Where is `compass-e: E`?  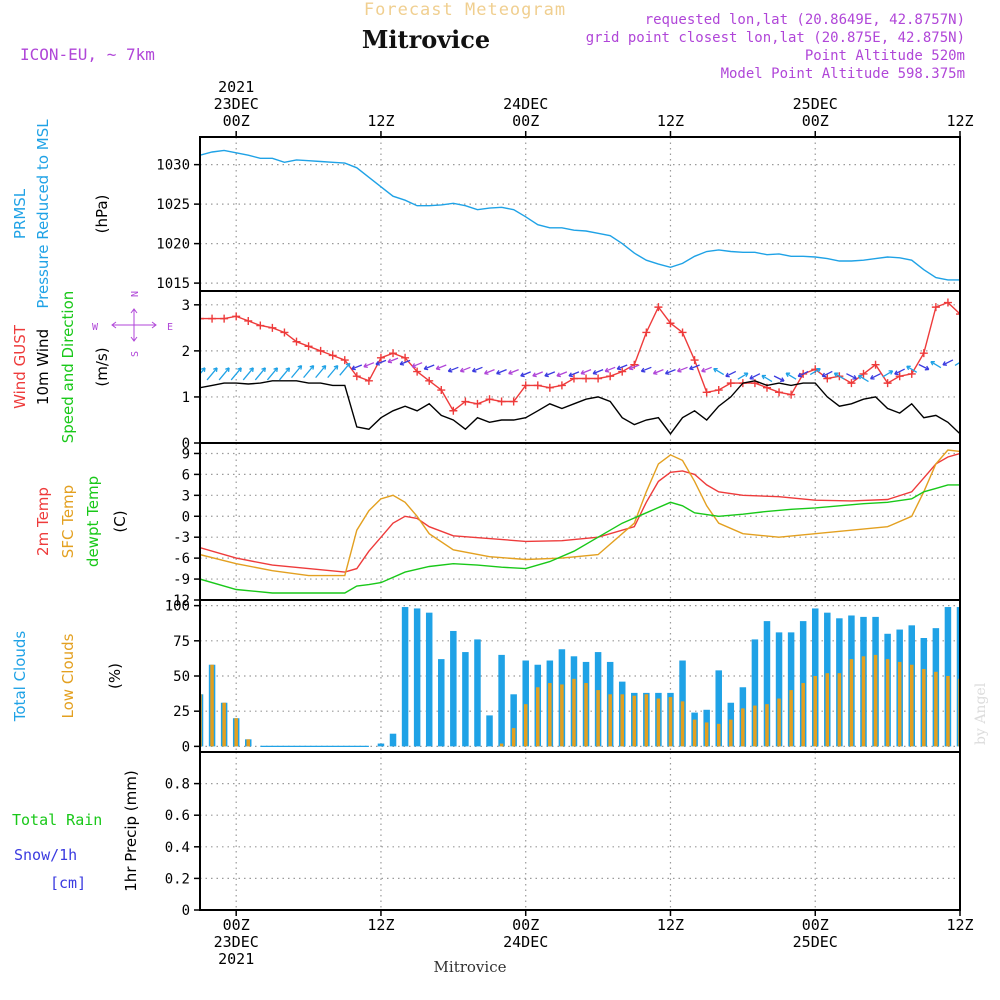
compass-e: E is located at coordinates (170, 327).